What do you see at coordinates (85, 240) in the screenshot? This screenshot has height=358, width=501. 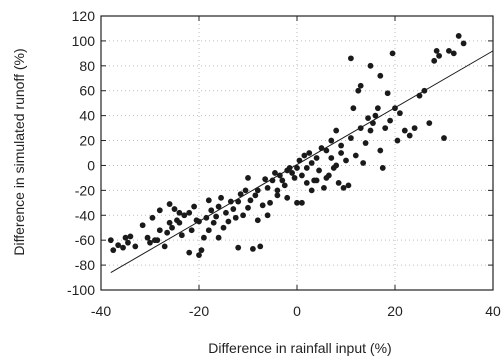 I see `y-tick-label: -60` at bounding box center [85, 240].